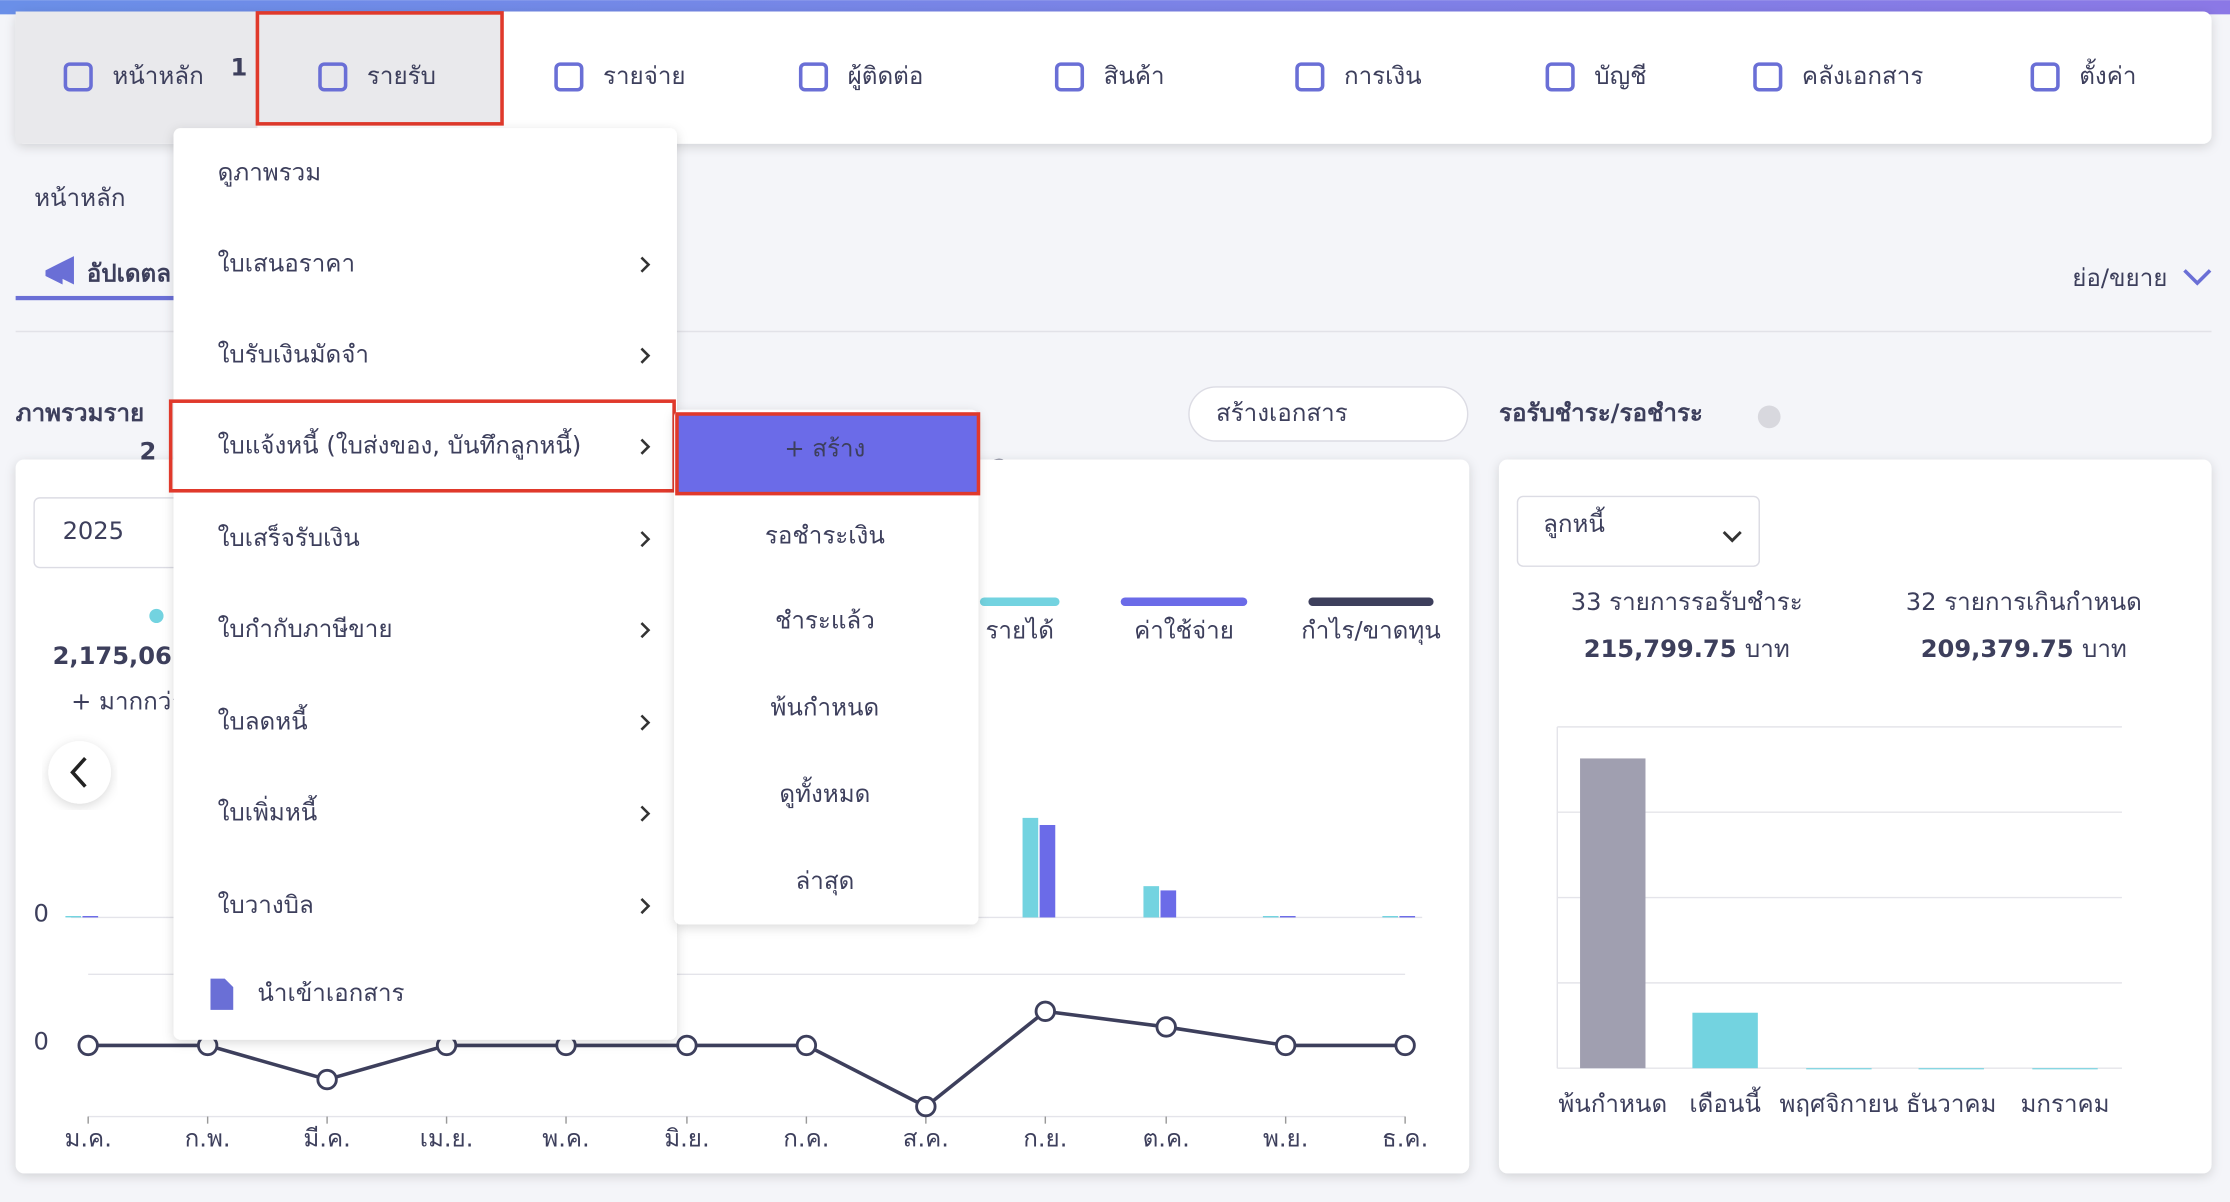 This screenshot has height=1202, width=2230. I want to click on nav-item: รายรับ, so click(401, 76).